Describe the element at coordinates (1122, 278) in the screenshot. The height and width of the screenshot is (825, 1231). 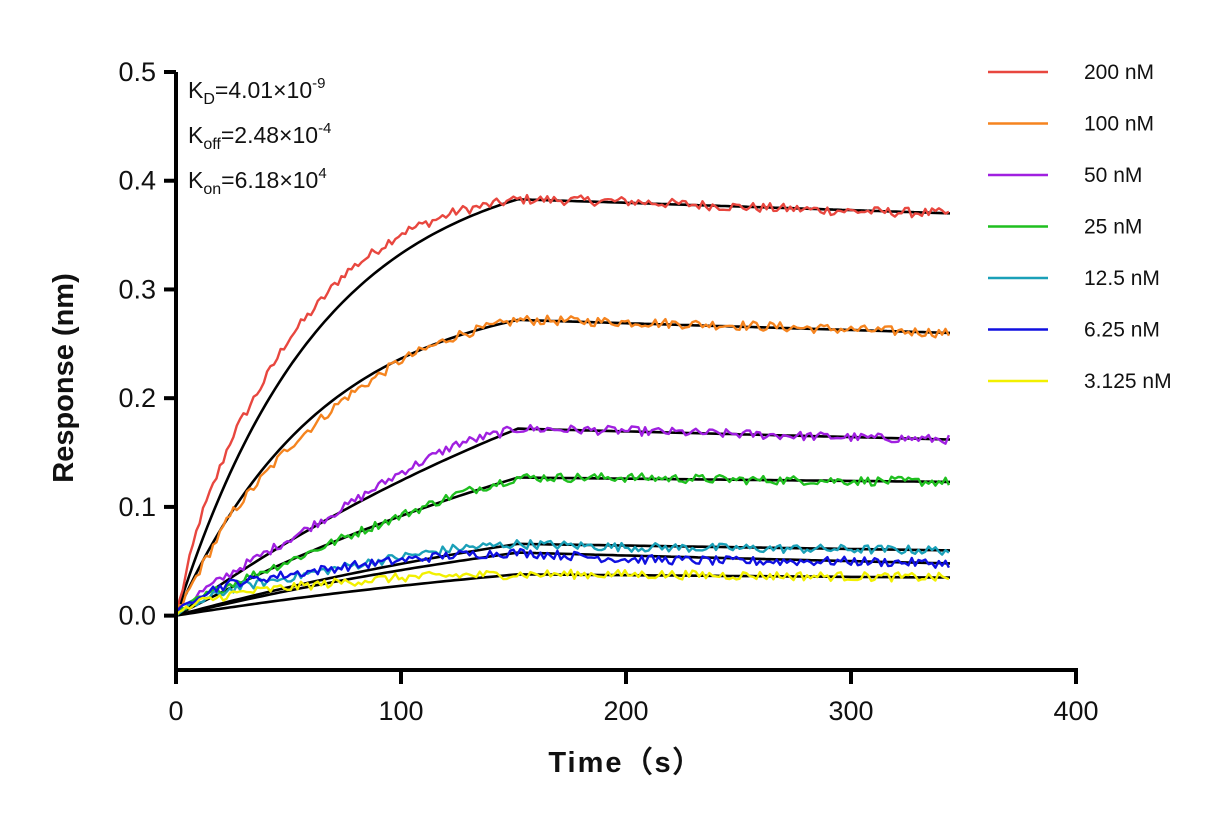
I see `legend-label: 12.5 nM` at that location.